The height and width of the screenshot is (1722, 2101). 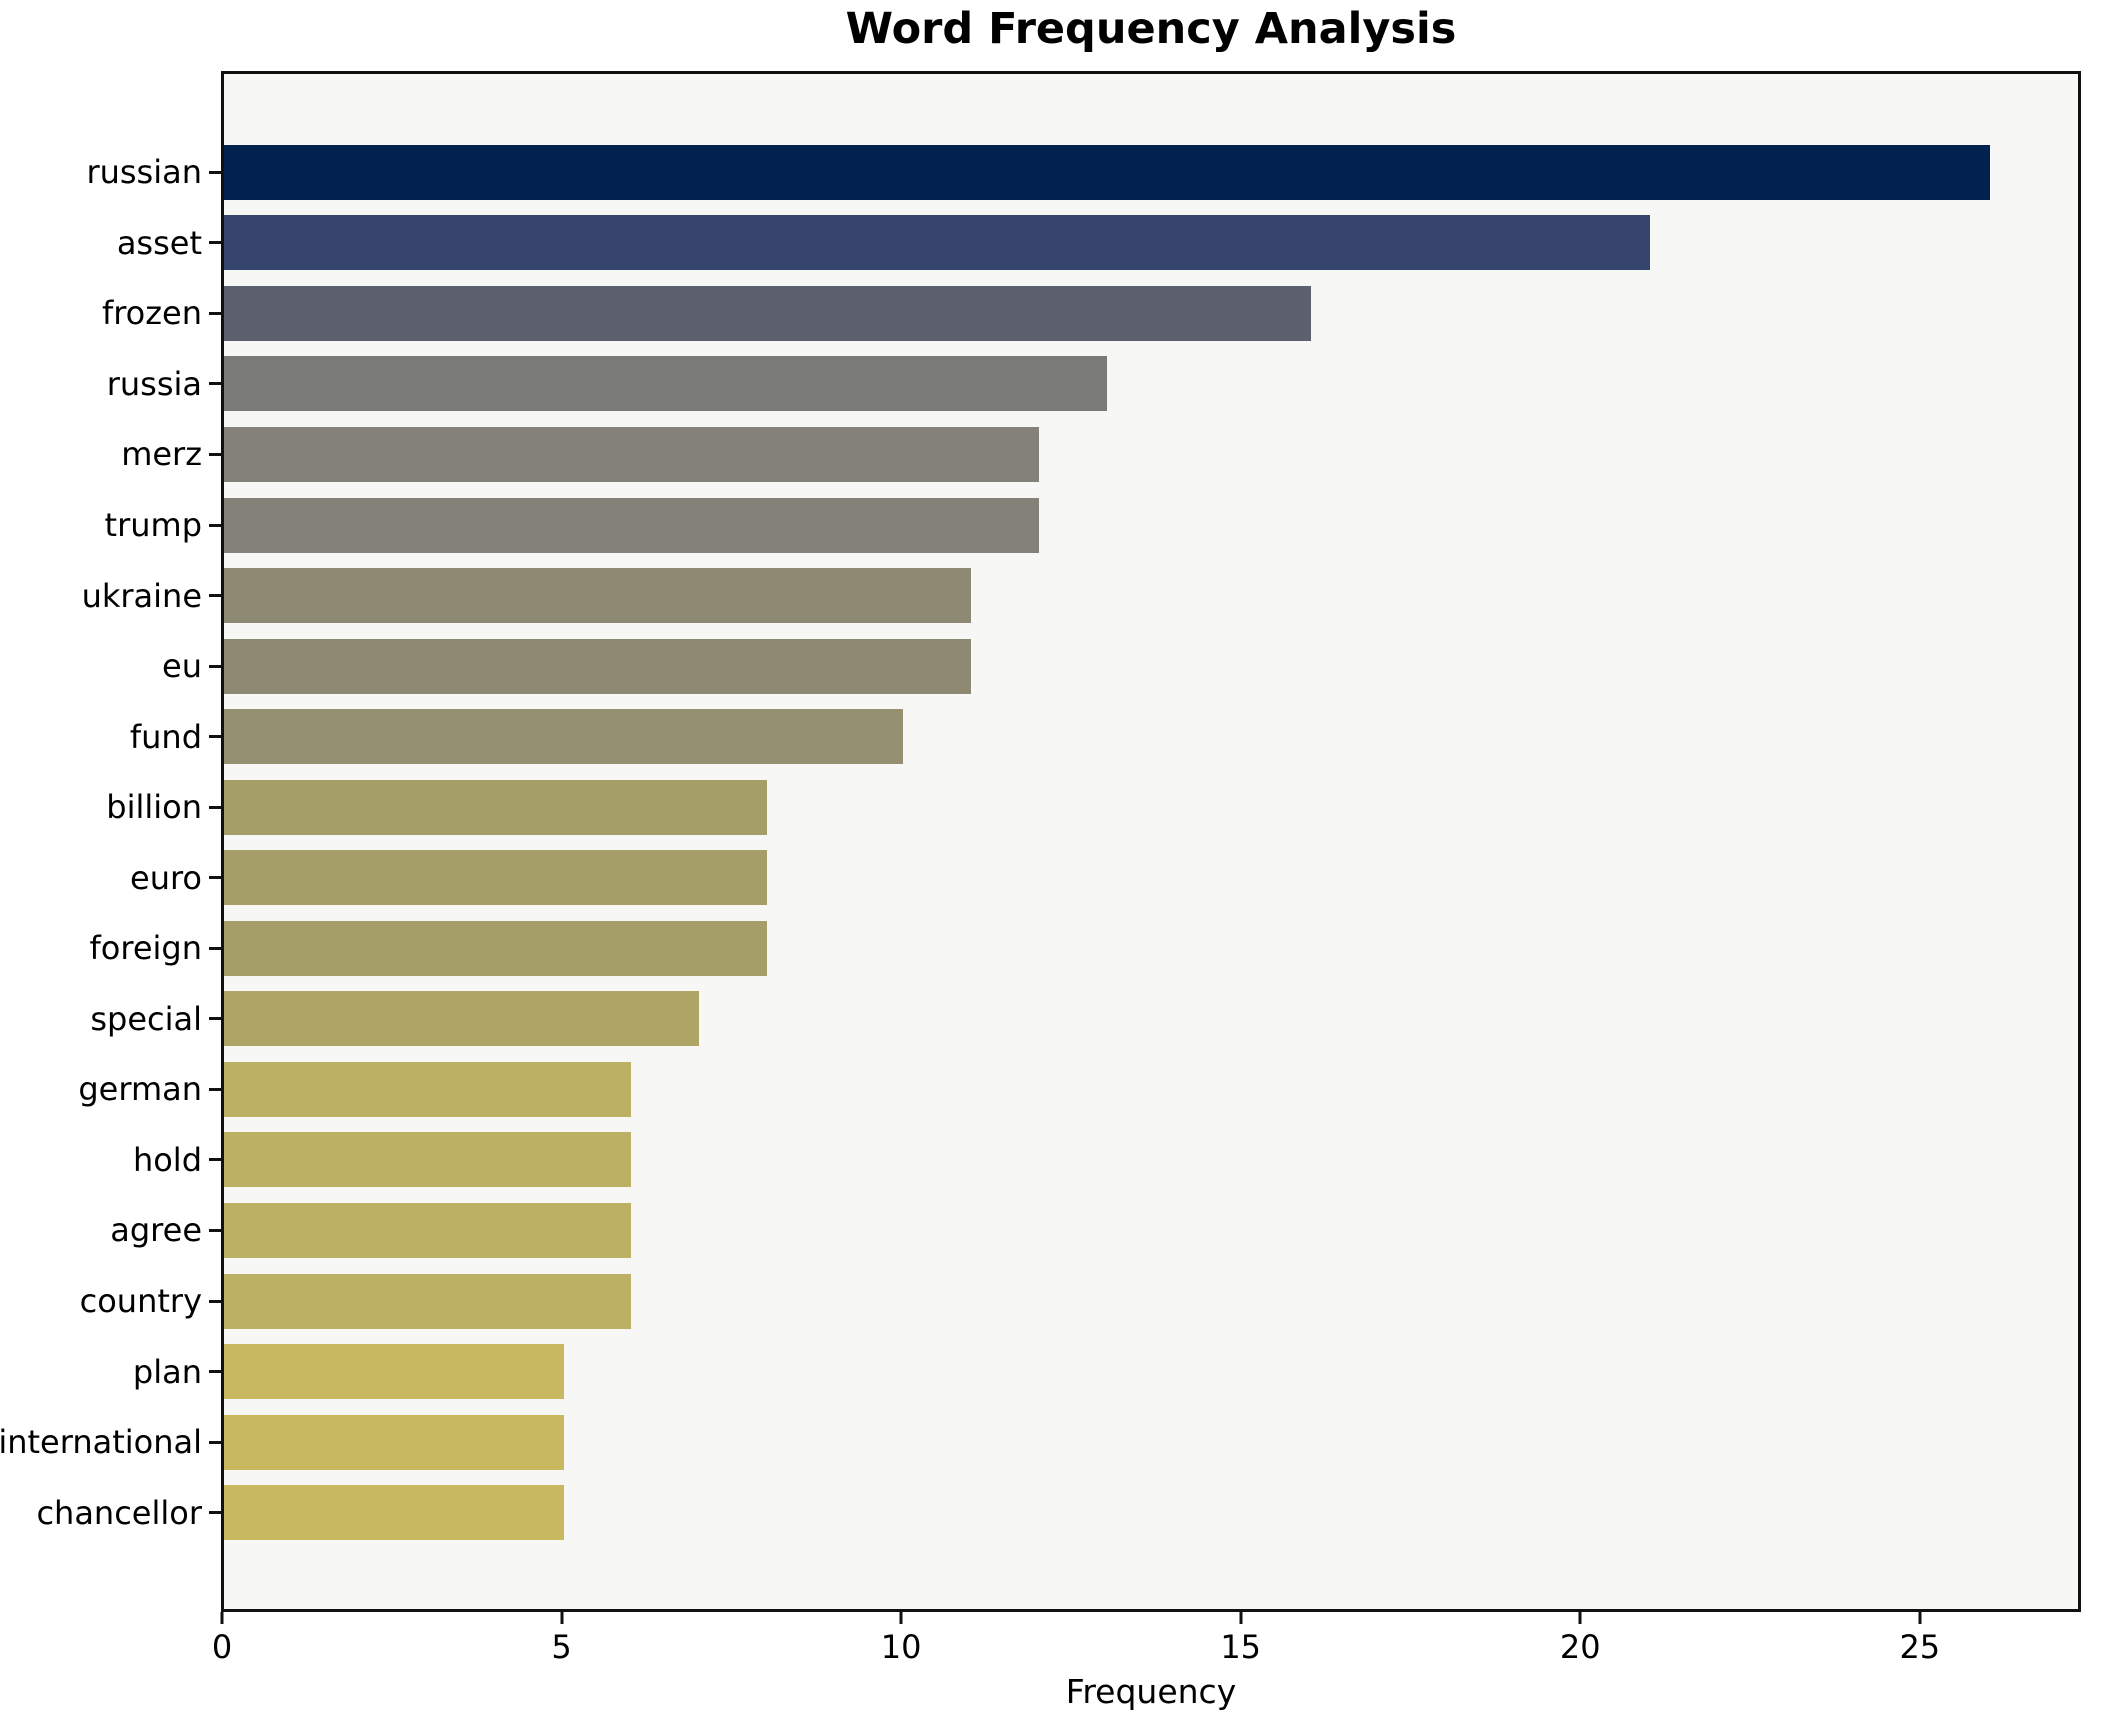 What do you see at coordinates (901, 1647) in the screenshot?
I see `x-tick-label: 10` at bounding box center [901, 1647].